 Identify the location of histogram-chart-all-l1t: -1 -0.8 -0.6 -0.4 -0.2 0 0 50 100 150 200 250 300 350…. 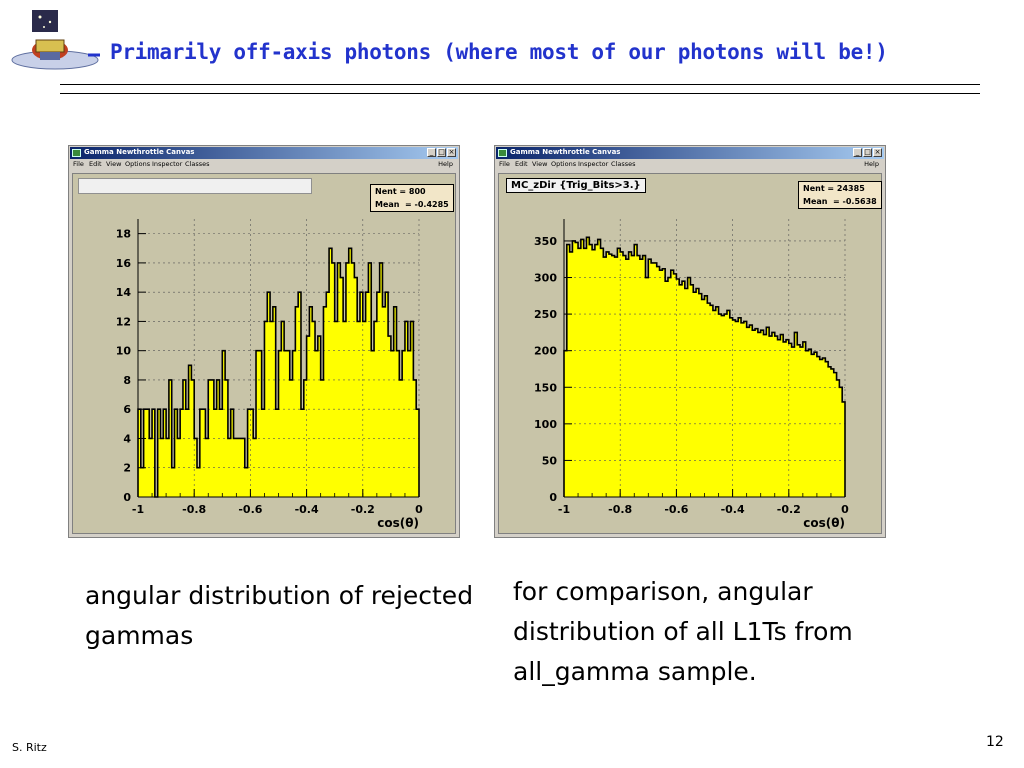
(691, 374).